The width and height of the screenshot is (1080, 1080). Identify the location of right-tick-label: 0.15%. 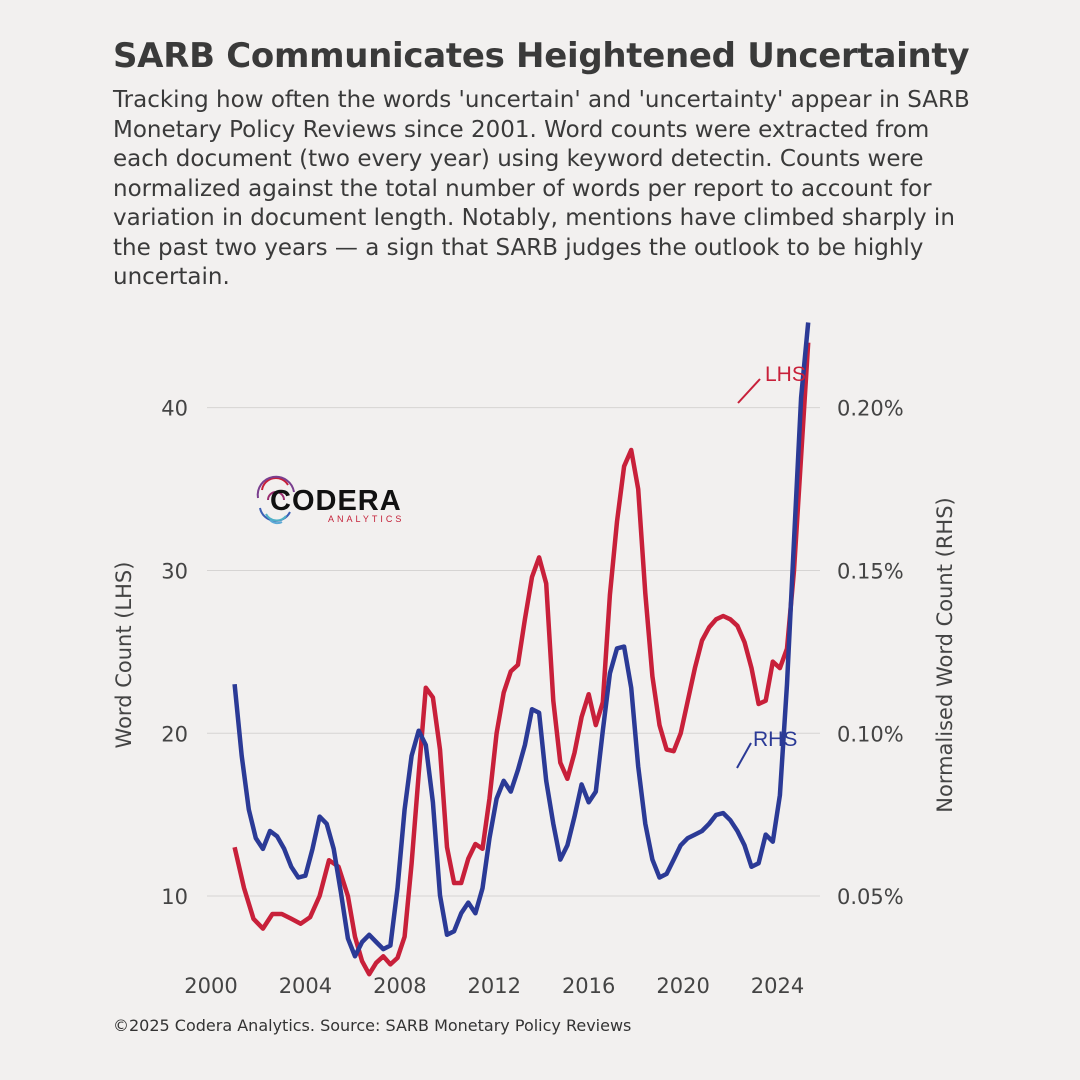
(870, 571).